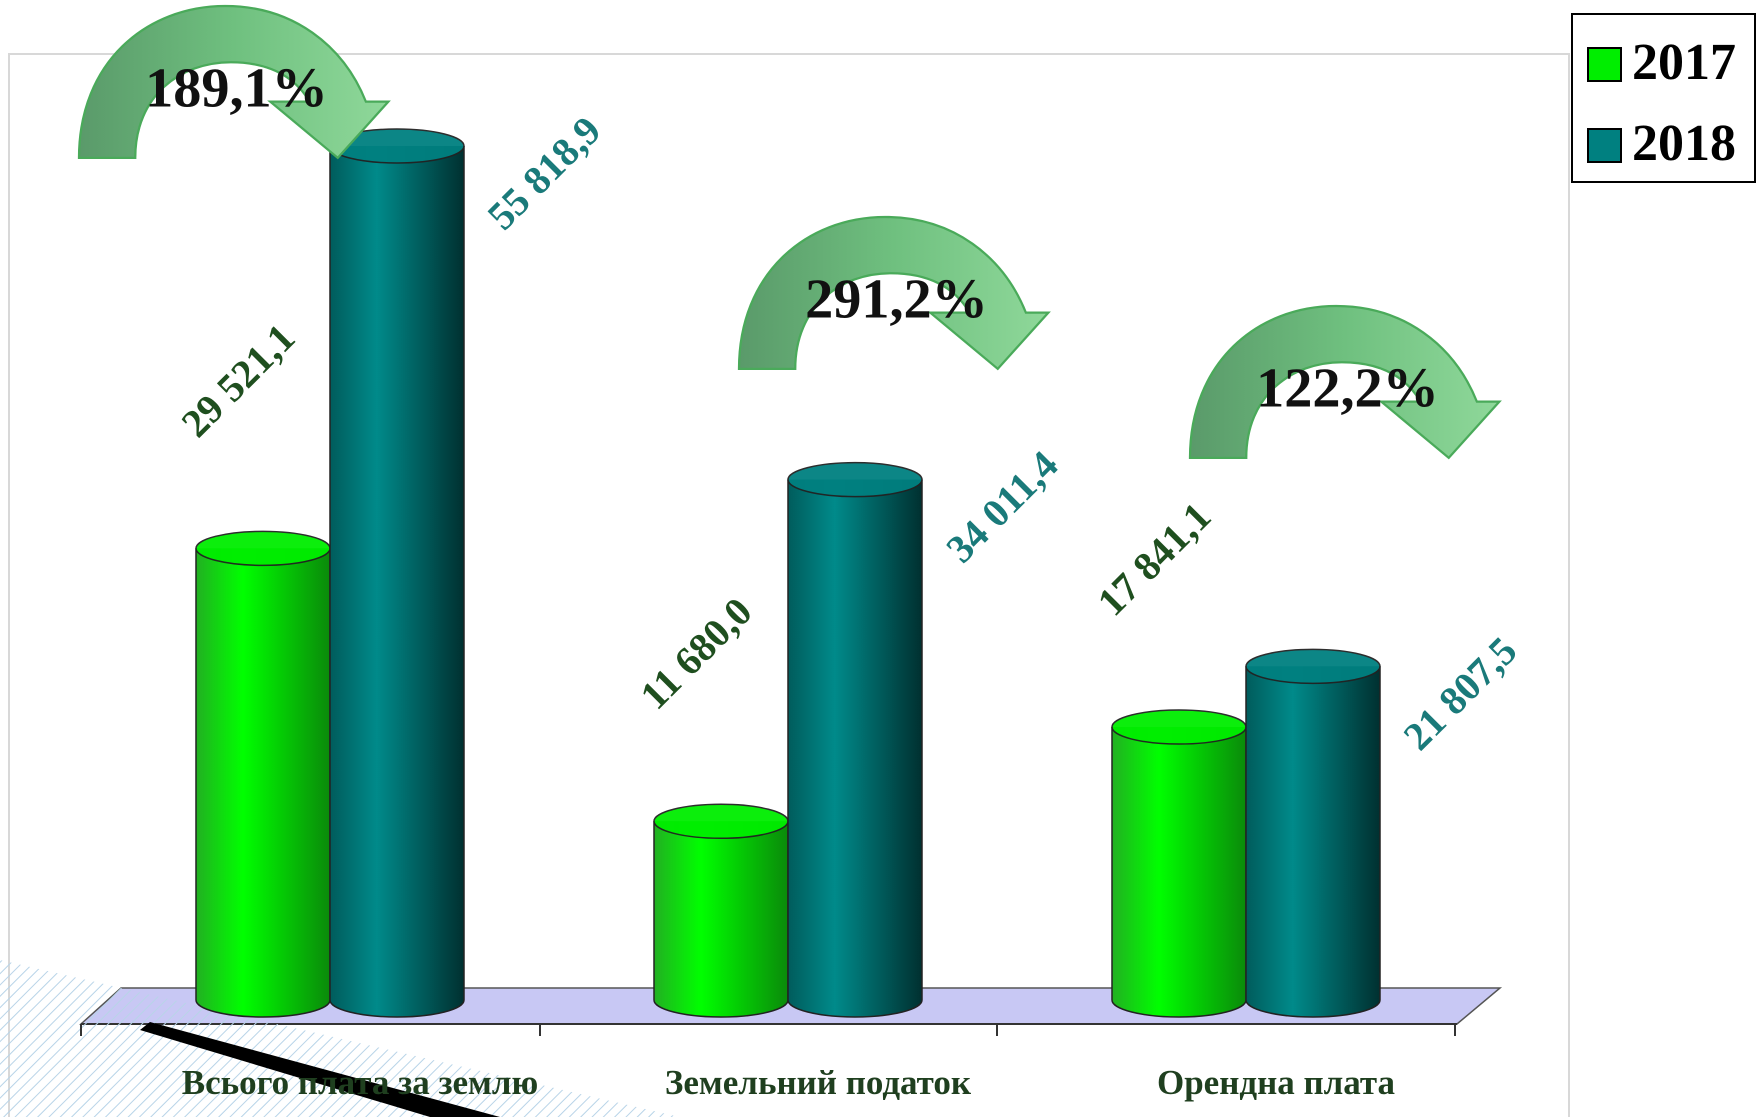 Image resolution: width=1764 pixels, height=1117 pixels. Describe the element at coordinates (360, 1082) in the screenshot. I see `category-label: Всього плата за землю` at that location.